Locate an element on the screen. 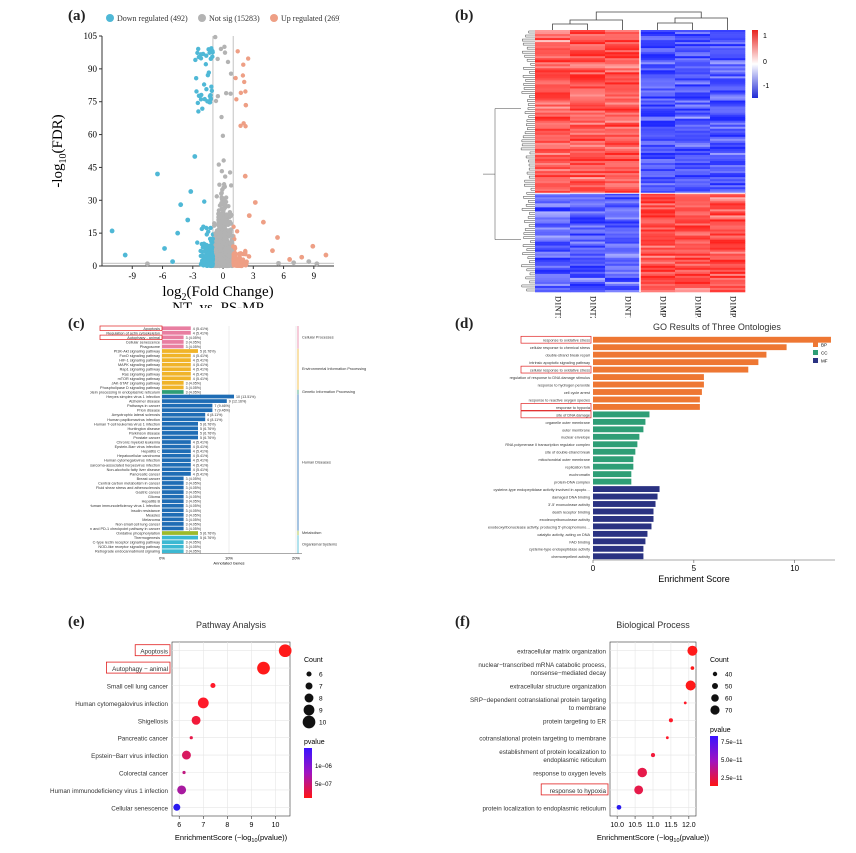  bar-label: FAD binding is located at coordinates (579, 542).